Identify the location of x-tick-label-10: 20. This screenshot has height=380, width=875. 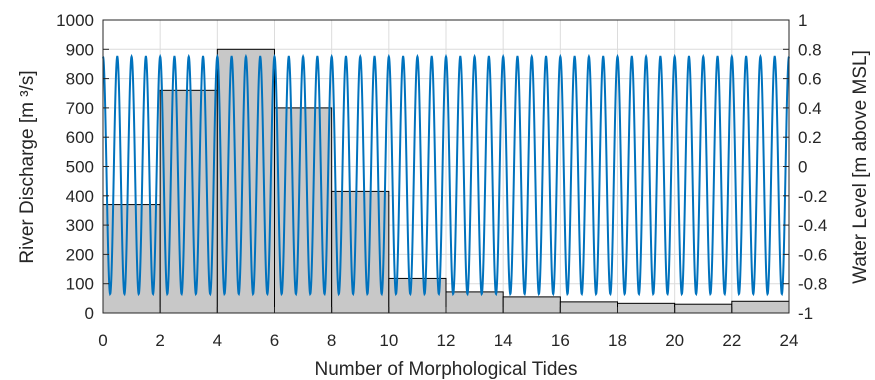
(674, 340).